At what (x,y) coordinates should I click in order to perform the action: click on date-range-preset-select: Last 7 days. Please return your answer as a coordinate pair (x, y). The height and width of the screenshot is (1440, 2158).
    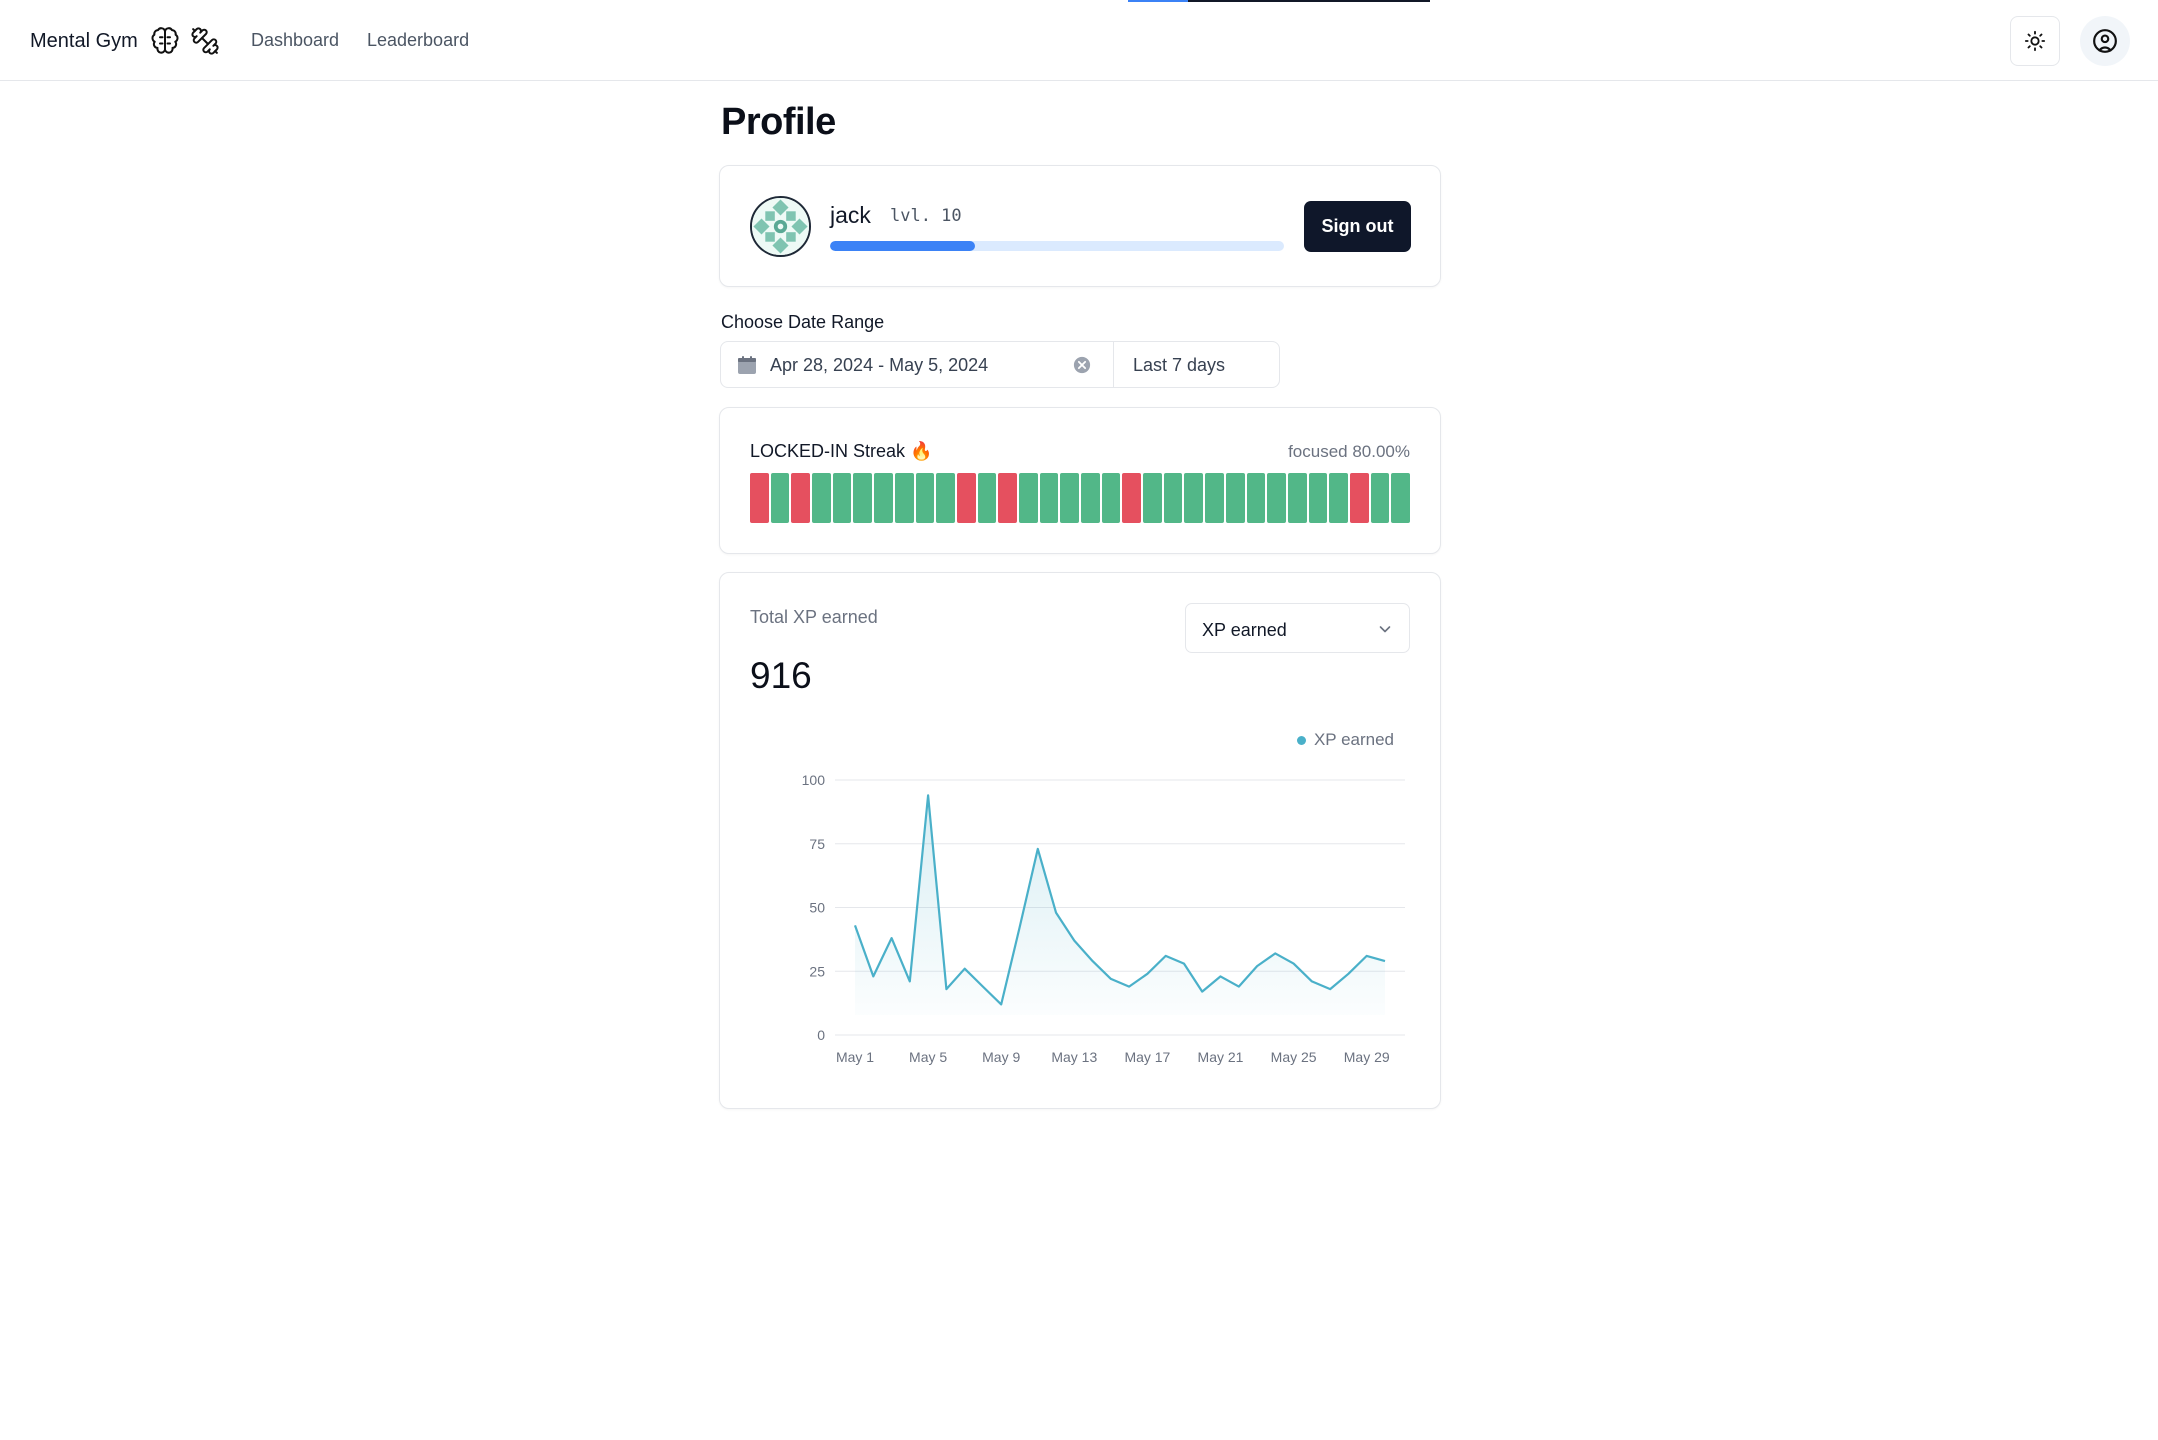
    Looking at the image, I should click on (1179, 365).